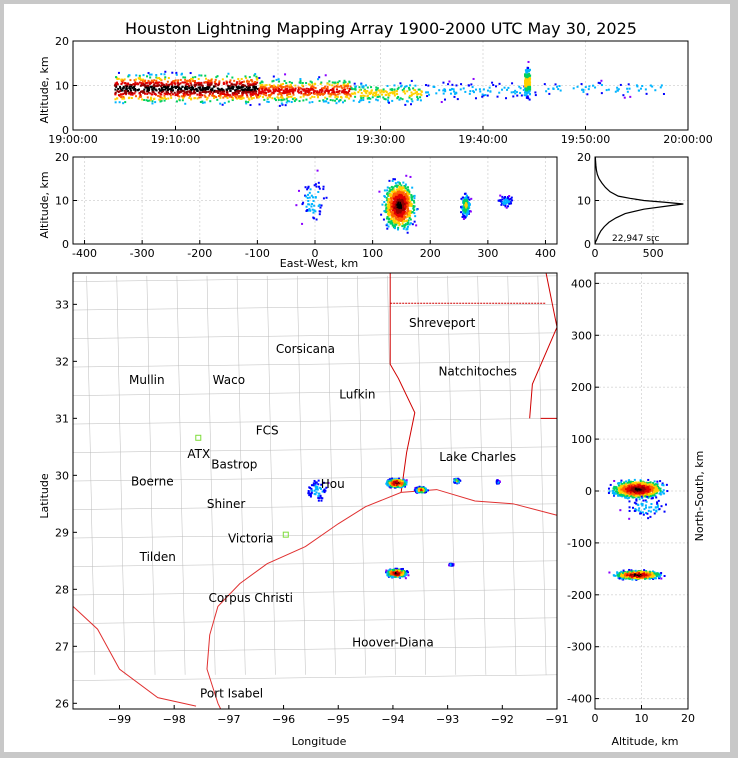 The image size is (738, 758). What do you see at coordinates (372, 253) in the screenshot?
I see `x-tick-label: 100` at bounding box center [372, 253].